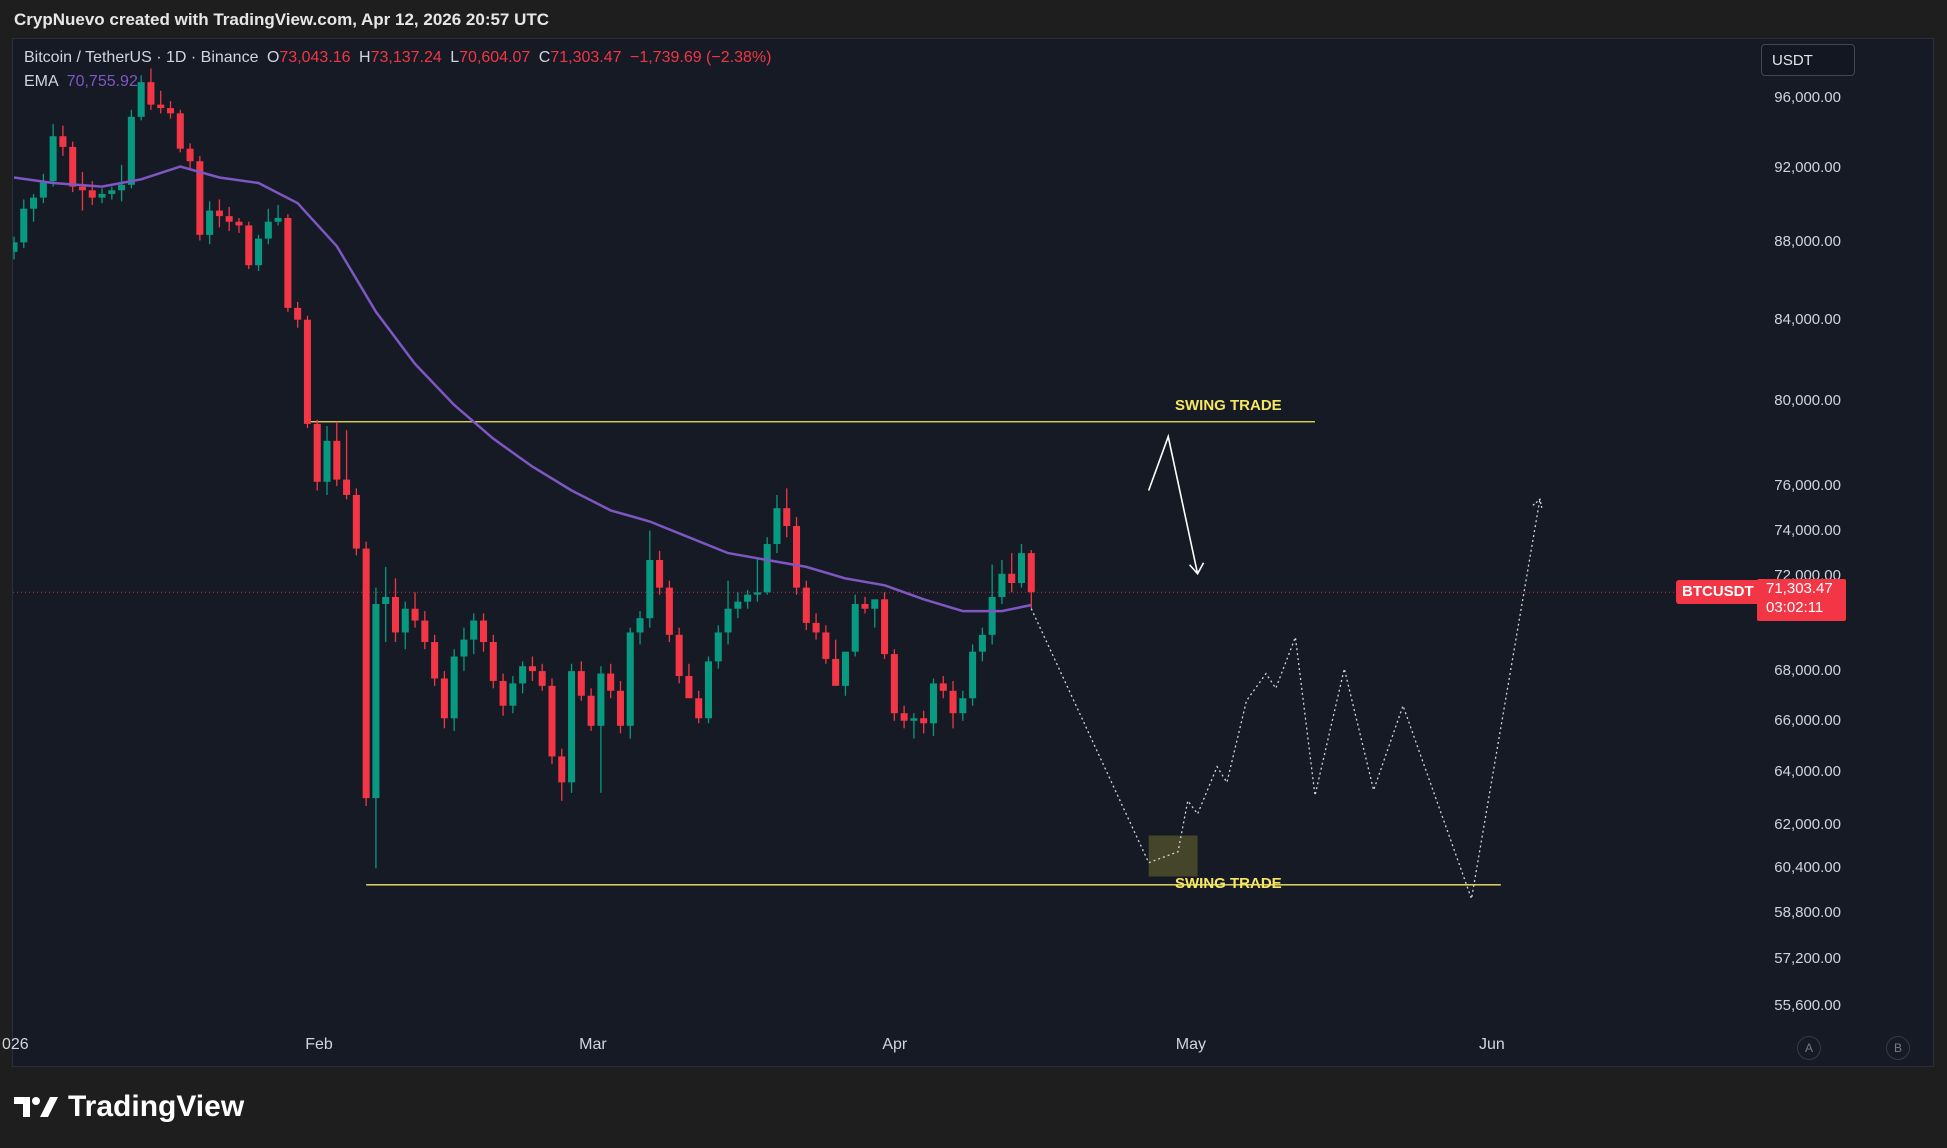 The image size is (1947, 1148). What do you see at coordinates (1808, 60) in the screenshot?
I see `currency-button: USDT` at bounding box center [1808, 60].